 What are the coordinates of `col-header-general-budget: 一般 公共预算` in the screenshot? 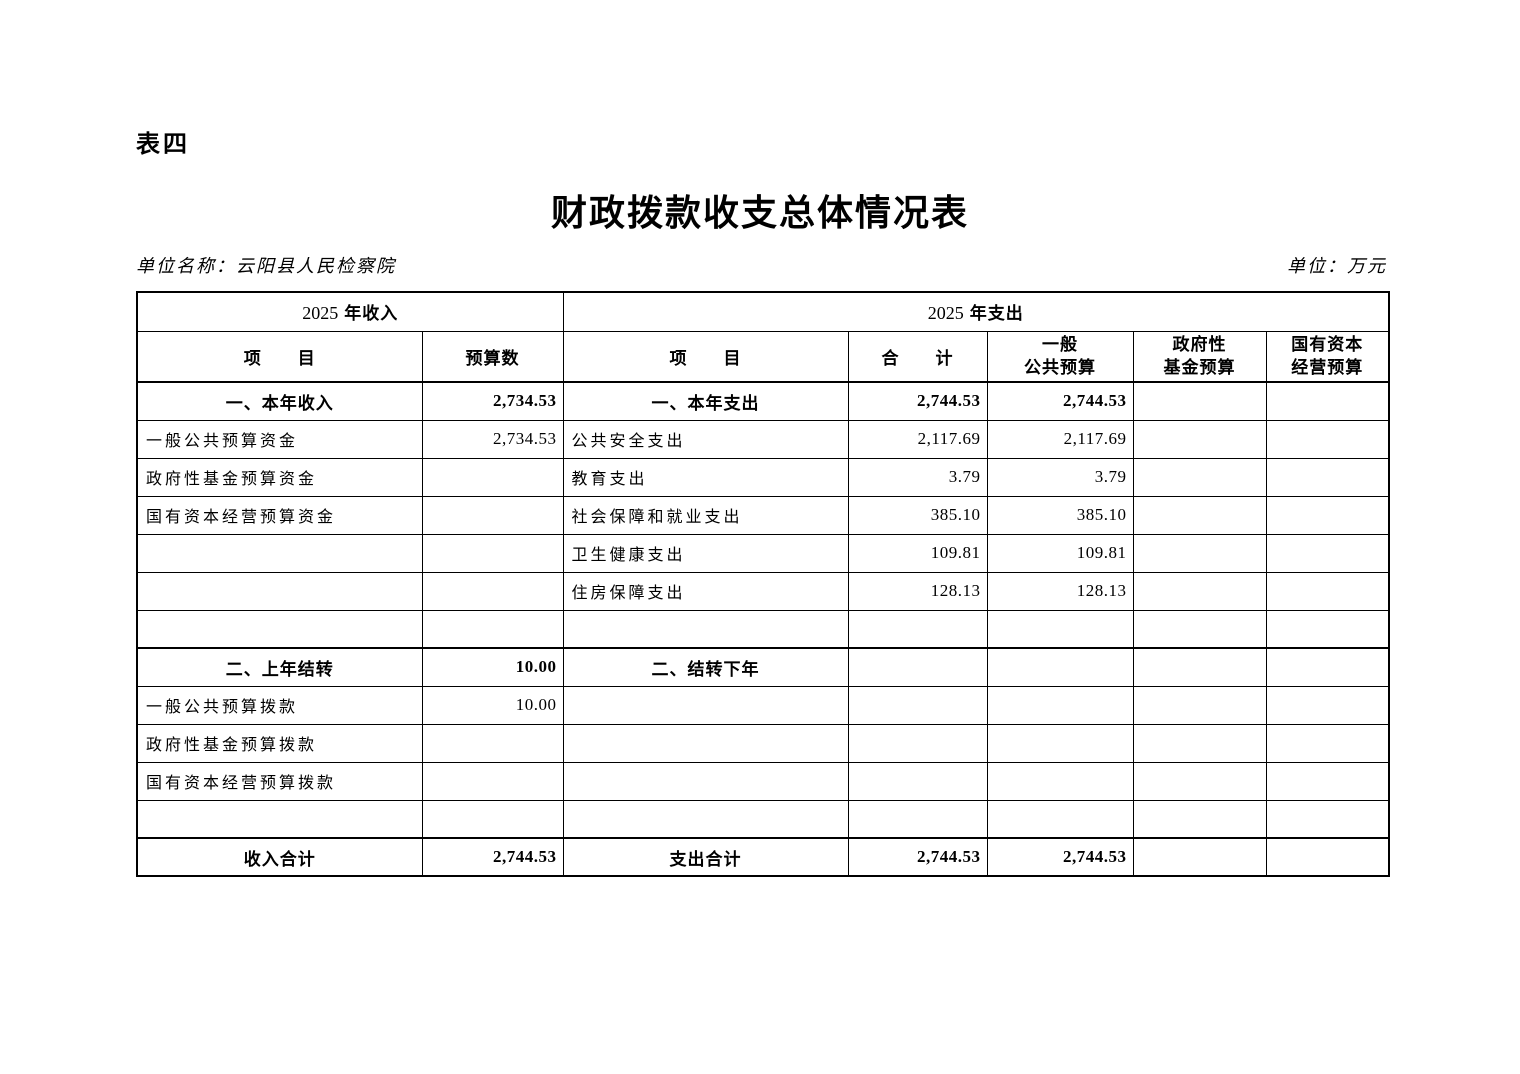 It's located at (1060, 356).